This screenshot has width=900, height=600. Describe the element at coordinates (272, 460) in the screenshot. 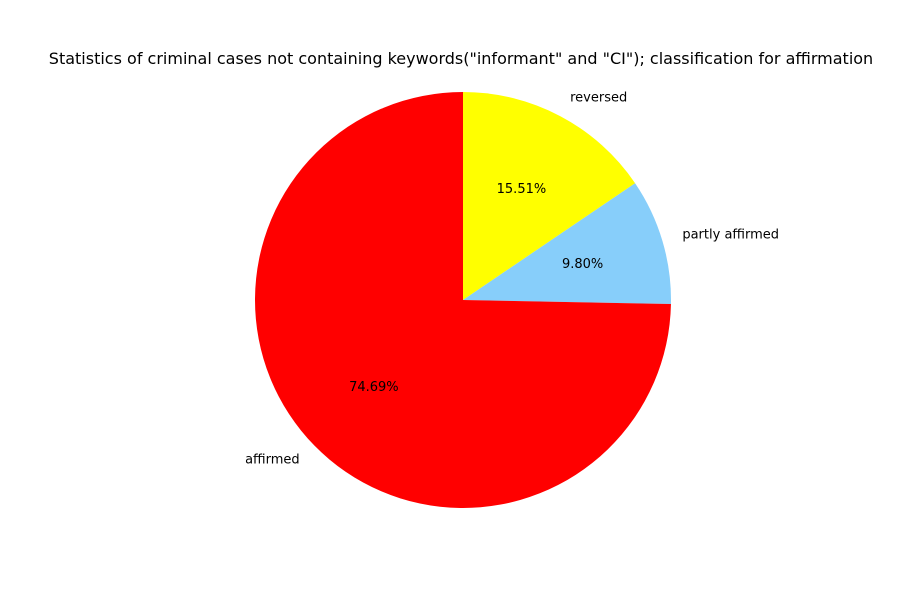

I see `slice-label-affirmed: affirmed` at that location.